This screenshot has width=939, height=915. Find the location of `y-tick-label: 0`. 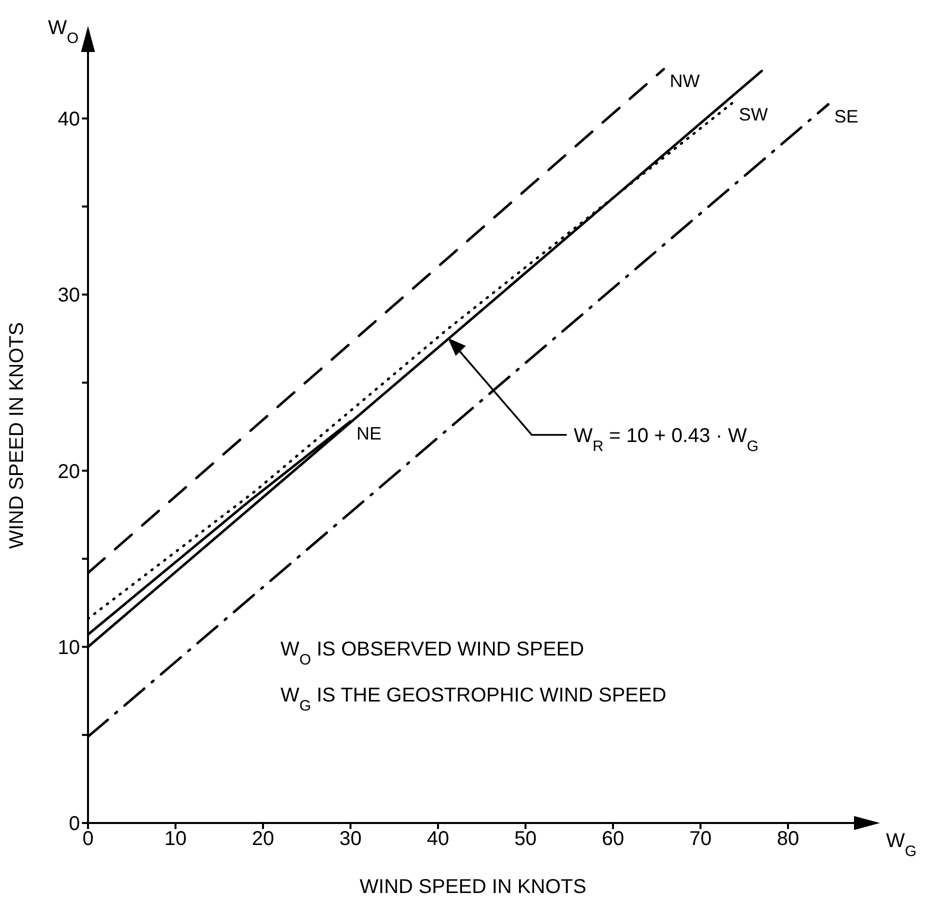

y-tick-label: 0 is located at coordinates (74, 824).